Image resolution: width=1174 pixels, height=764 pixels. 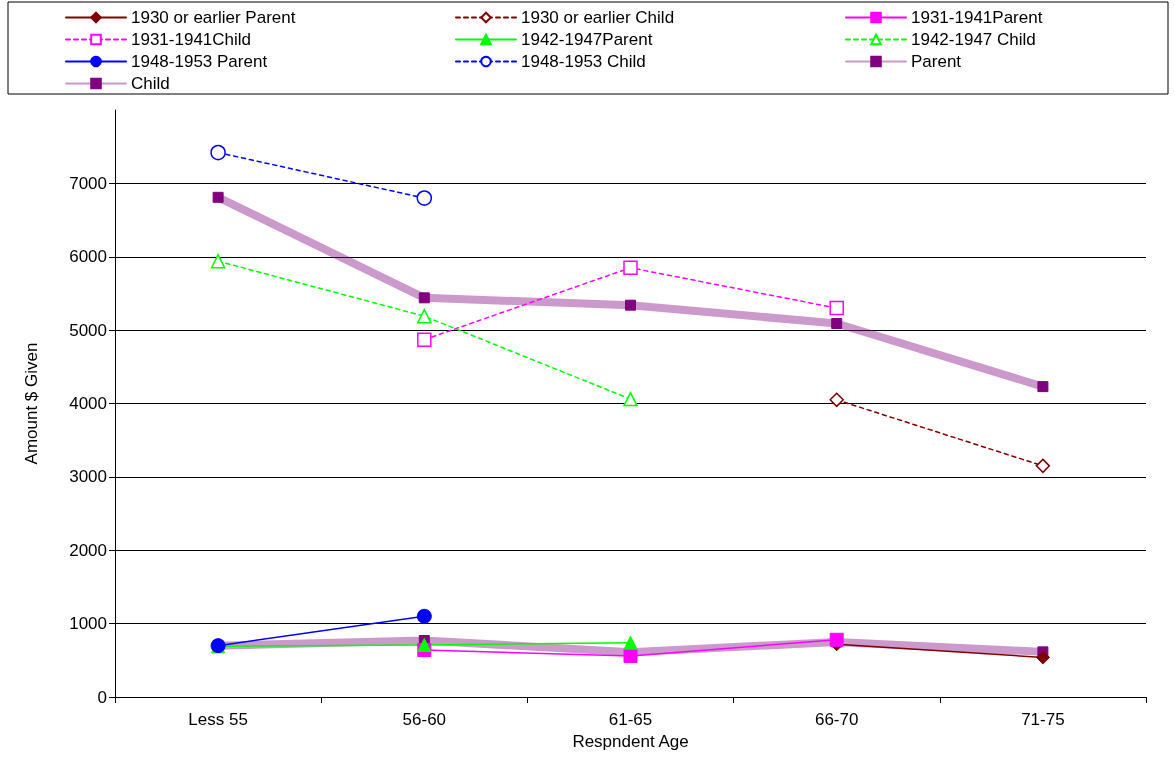 What do you see at coordinates (31, 403) in the screenshot?
I see `y-axis-title: Amount $ Given` at bounding box center [31, 403].